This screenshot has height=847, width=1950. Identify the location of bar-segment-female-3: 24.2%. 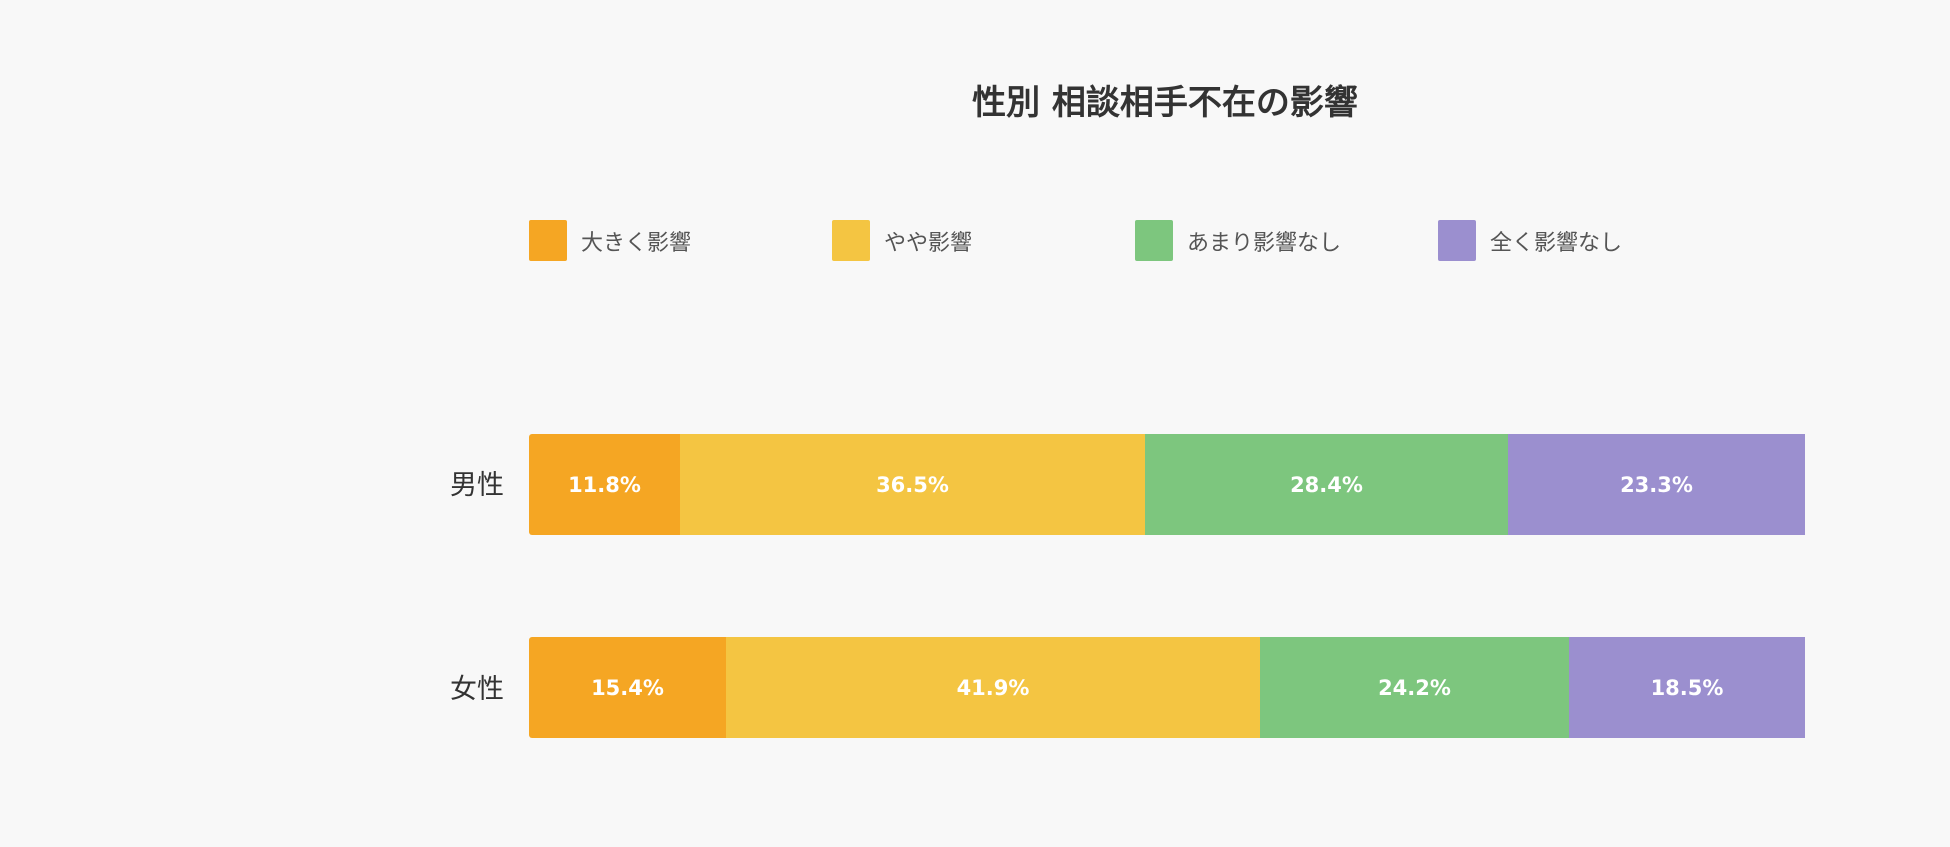
(1414, 687).